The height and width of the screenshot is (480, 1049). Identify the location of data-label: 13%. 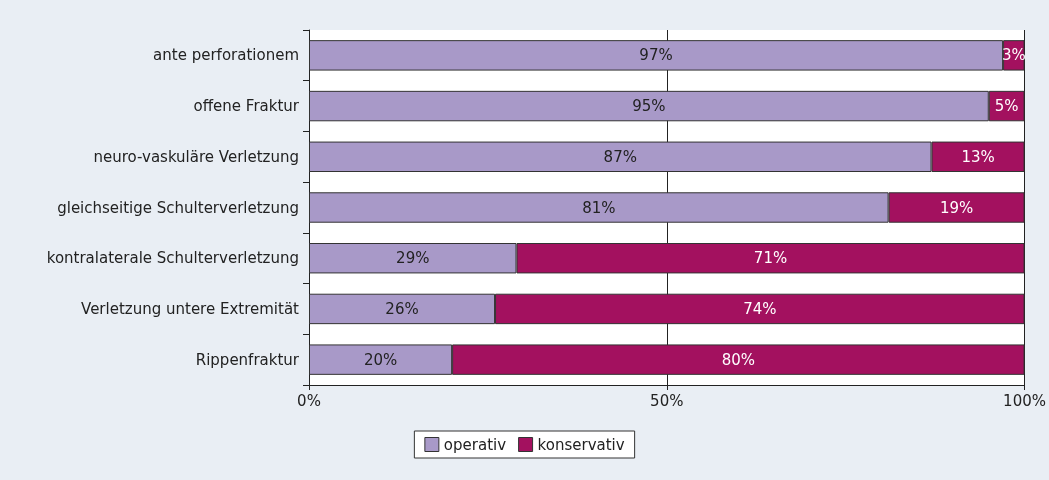
(978, 156).